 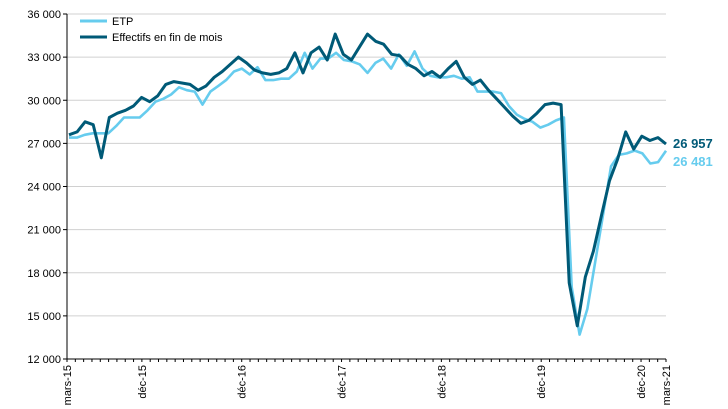 I want to click on y-tick-label: 24 000, so click(x=44, y=188).